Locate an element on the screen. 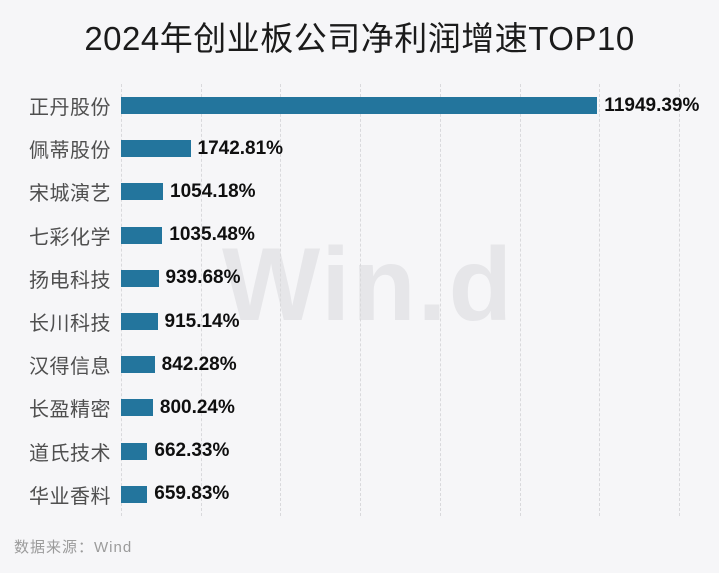 The width and height of the screenshot is (719, 573). category-label: 长川科技 is located at coordinates (70, 324).